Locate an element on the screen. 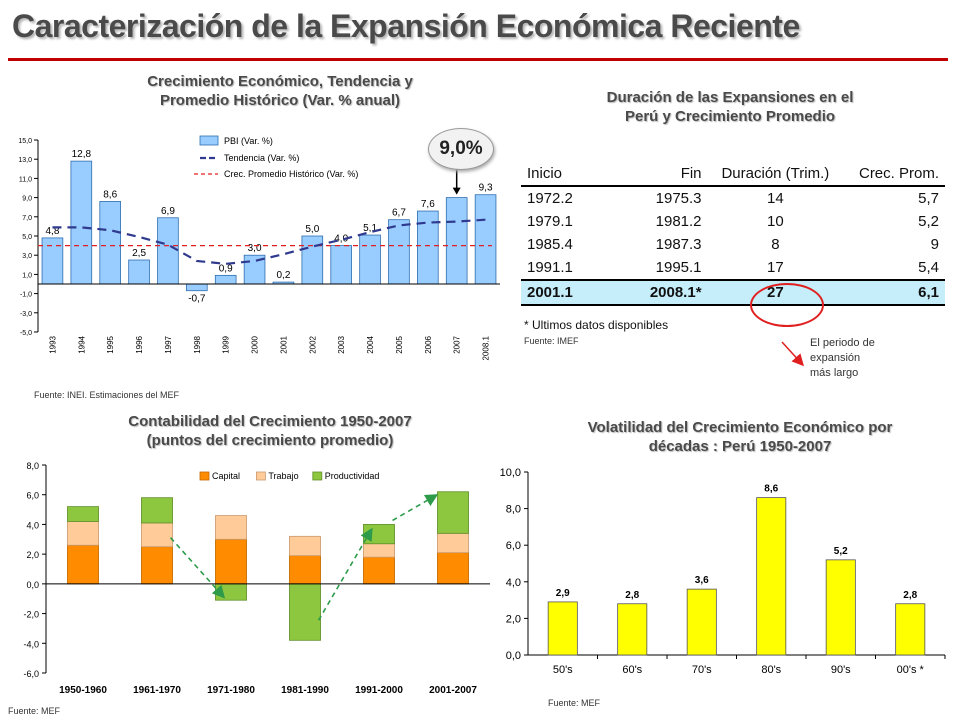  y-tick-label: 4,0 is located at coordinates (513, 583).